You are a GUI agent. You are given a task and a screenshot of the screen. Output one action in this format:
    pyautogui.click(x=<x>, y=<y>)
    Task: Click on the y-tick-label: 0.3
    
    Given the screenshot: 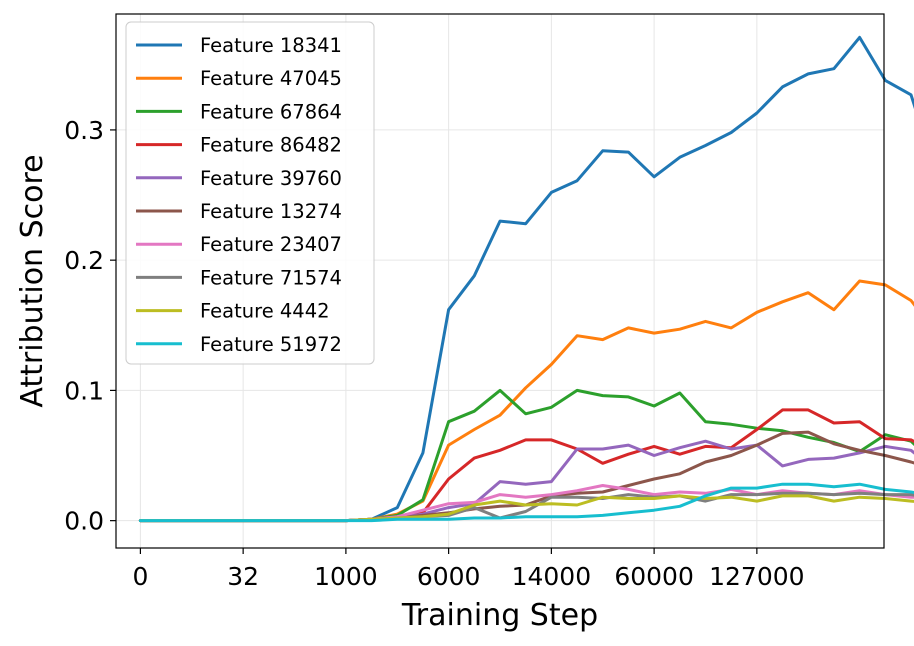 What is the action you would take?
    pyautogui.click(x=84, y=130)
    